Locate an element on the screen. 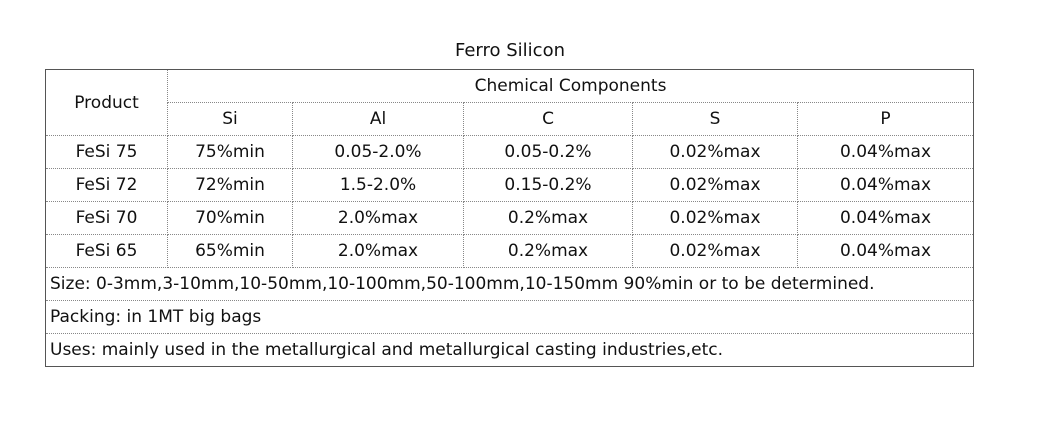  table-row: Packing: in 1MT big bags is located at coordinates (509, 317).